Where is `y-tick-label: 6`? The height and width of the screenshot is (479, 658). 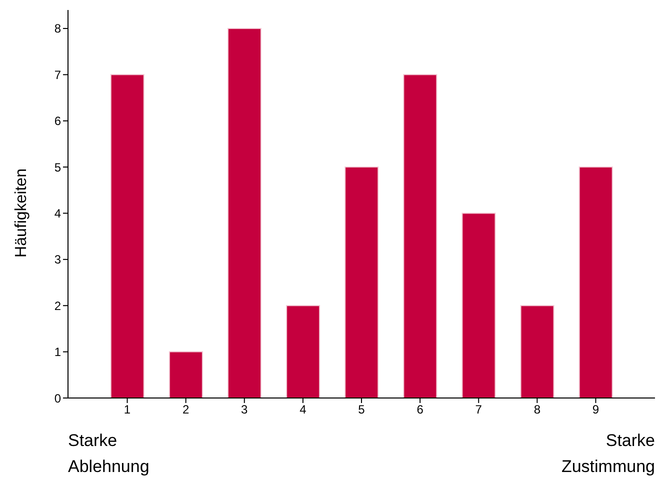
y-tick-label: 6 is located at coordinates (58, 121).